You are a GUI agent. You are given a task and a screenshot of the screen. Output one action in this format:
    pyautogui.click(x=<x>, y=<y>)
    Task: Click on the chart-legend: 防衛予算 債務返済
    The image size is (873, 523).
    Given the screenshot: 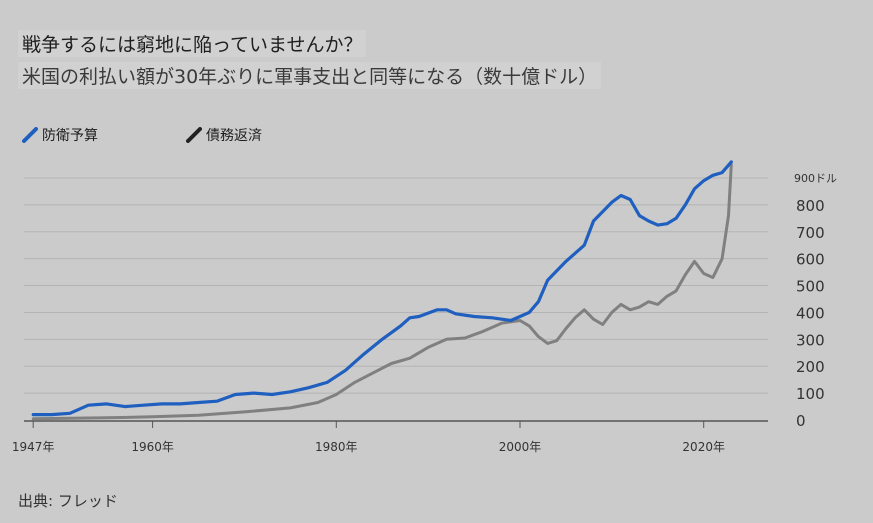 What is the action you would take?
    pyautogui.click(x=142, y=135)
    